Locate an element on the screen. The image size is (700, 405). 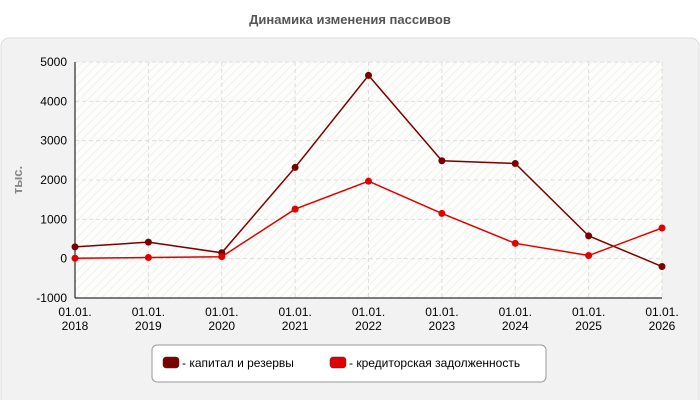
legend-label: - кредиторская задолженность is located at coordinates (434, 363).